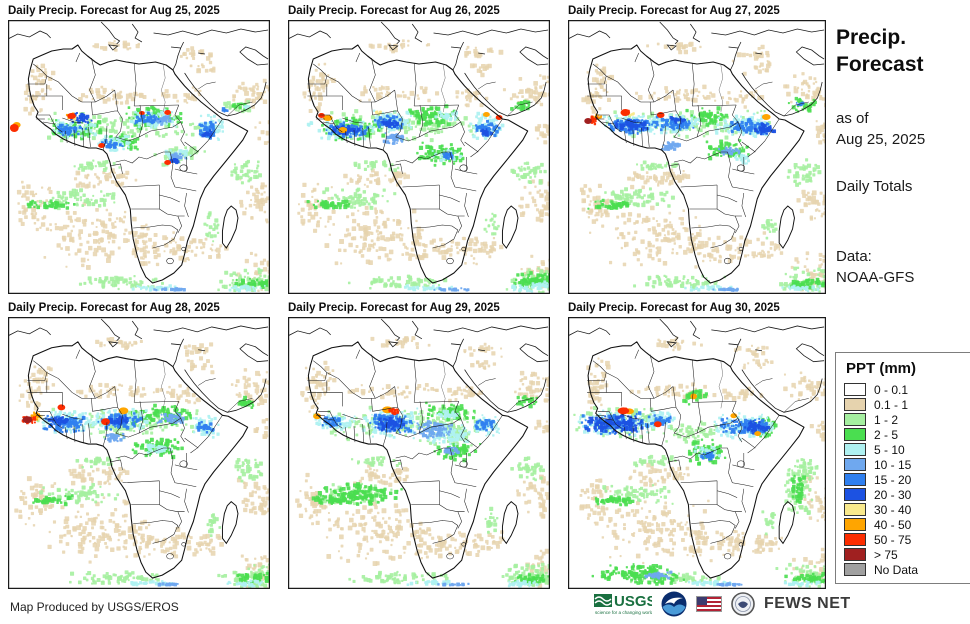  I want to click on as-of-block: as of Aug 25, 2025, so click(880, 129).